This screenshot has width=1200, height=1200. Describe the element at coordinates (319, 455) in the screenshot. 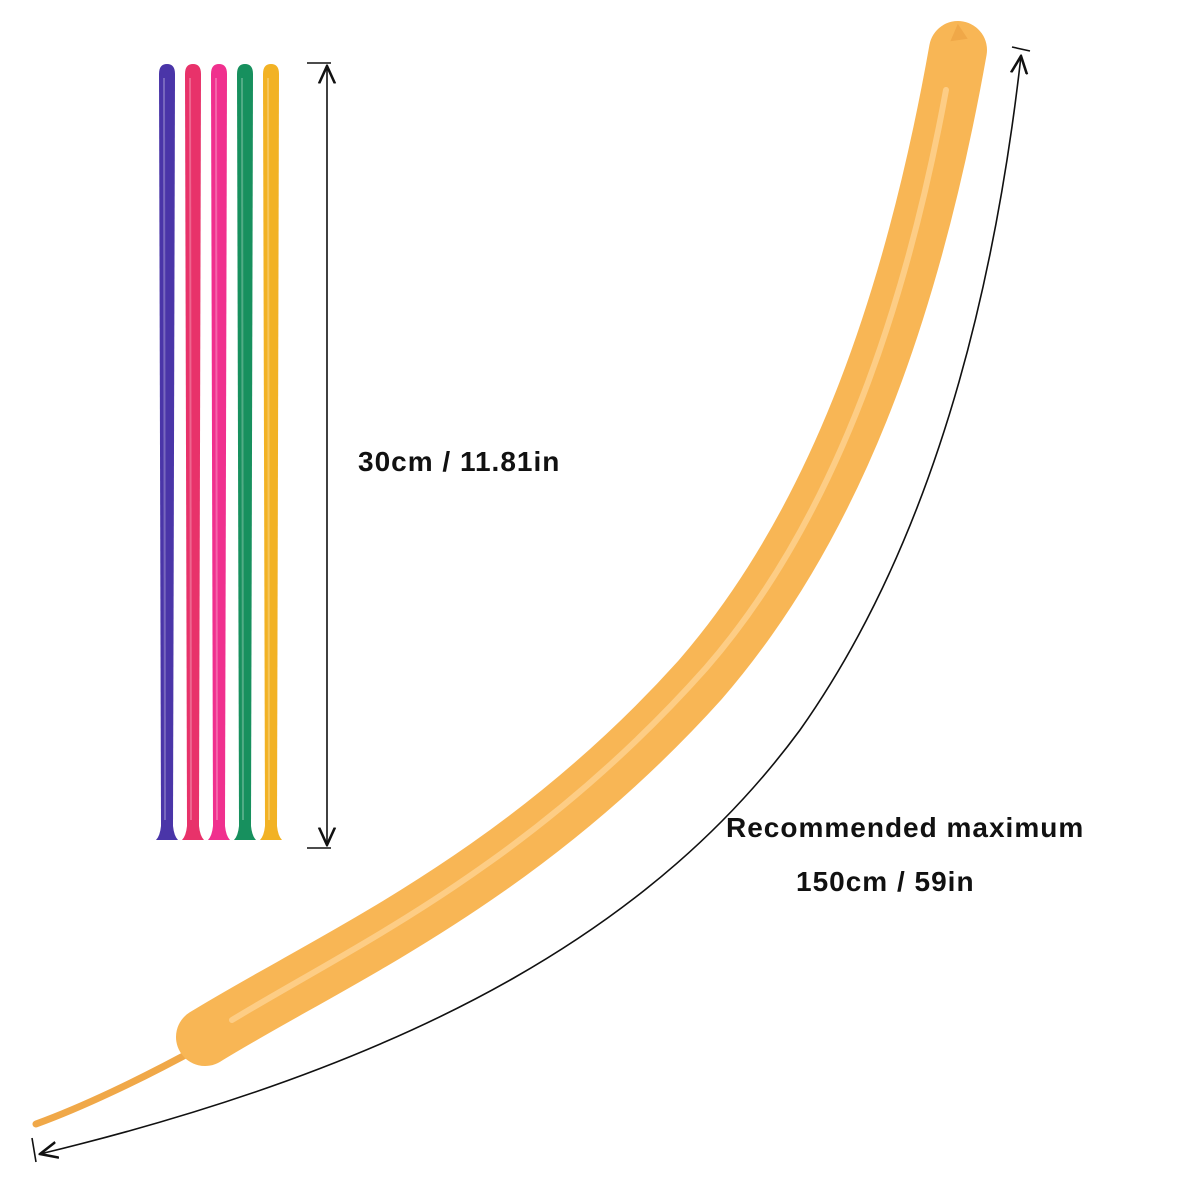

I see `deflated-dimension-line` at that location.